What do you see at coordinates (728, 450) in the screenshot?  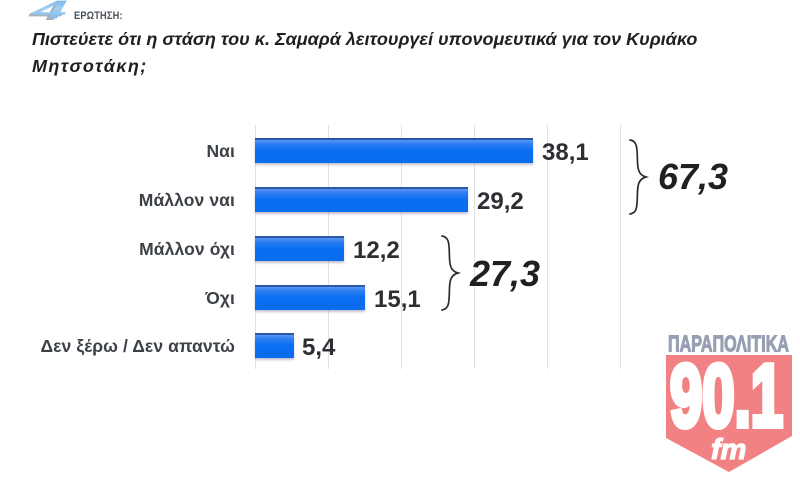 I see `svg-text: fm` at bounding box center [728, 450].